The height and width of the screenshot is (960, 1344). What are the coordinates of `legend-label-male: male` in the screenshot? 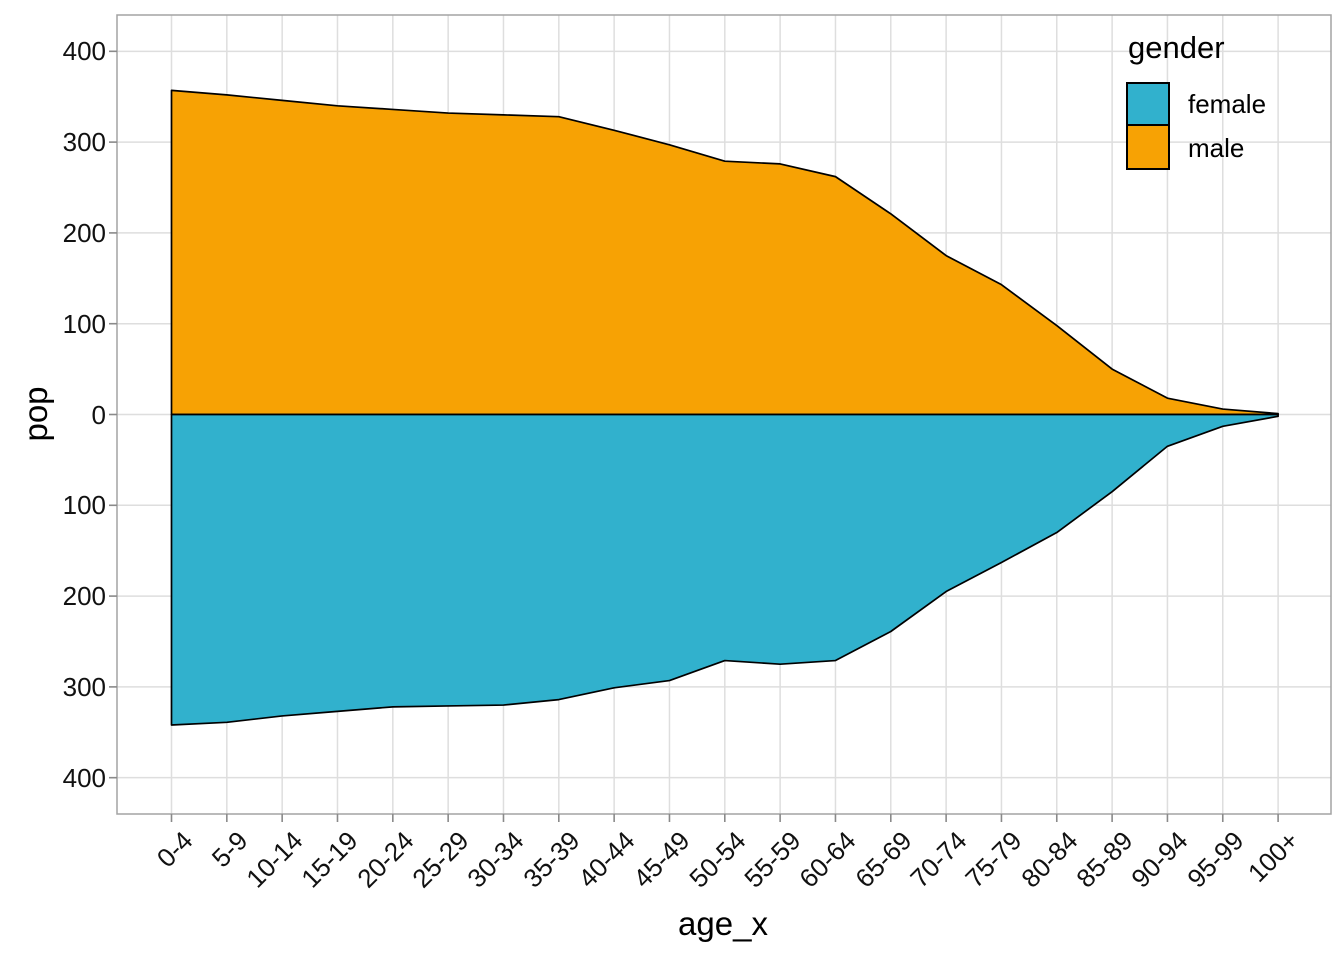 It's located at (1216, 147).